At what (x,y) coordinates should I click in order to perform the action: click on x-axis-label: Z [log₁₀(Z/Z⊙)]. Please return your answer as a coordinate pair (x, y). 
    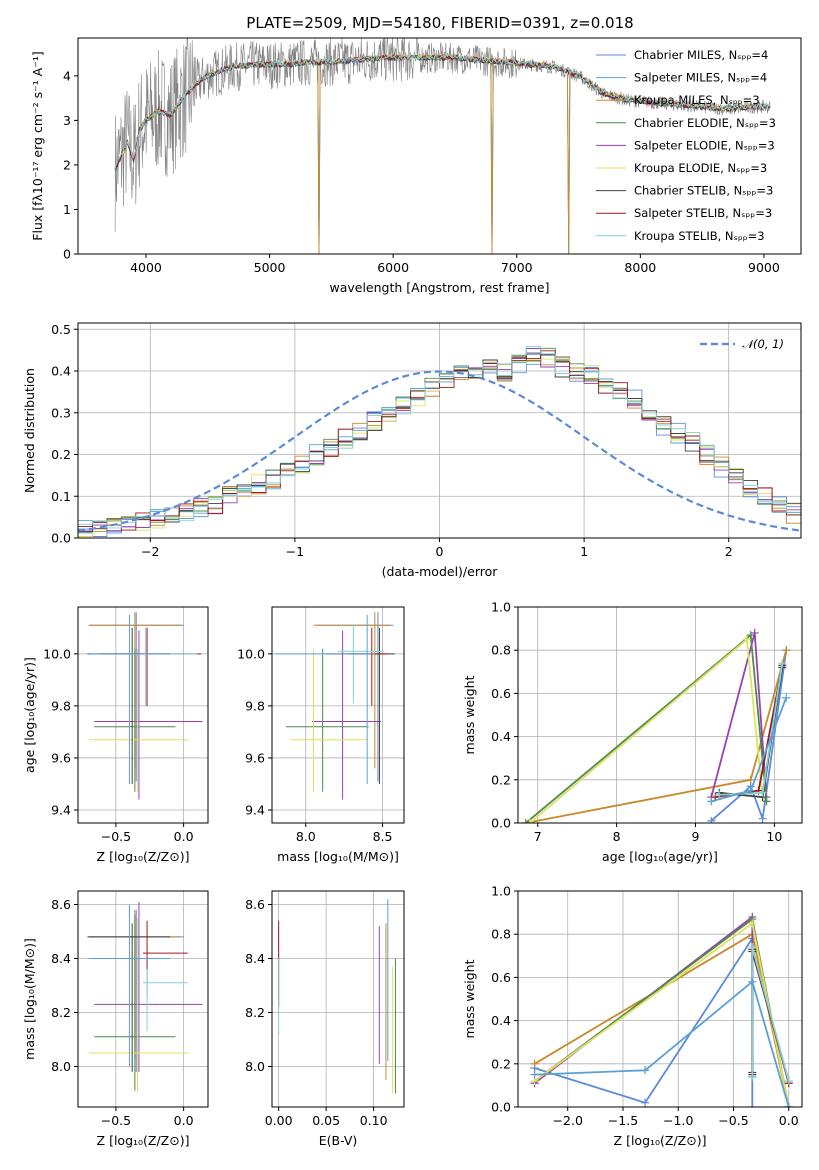
    Looking at the image, I should click on (143, 856).